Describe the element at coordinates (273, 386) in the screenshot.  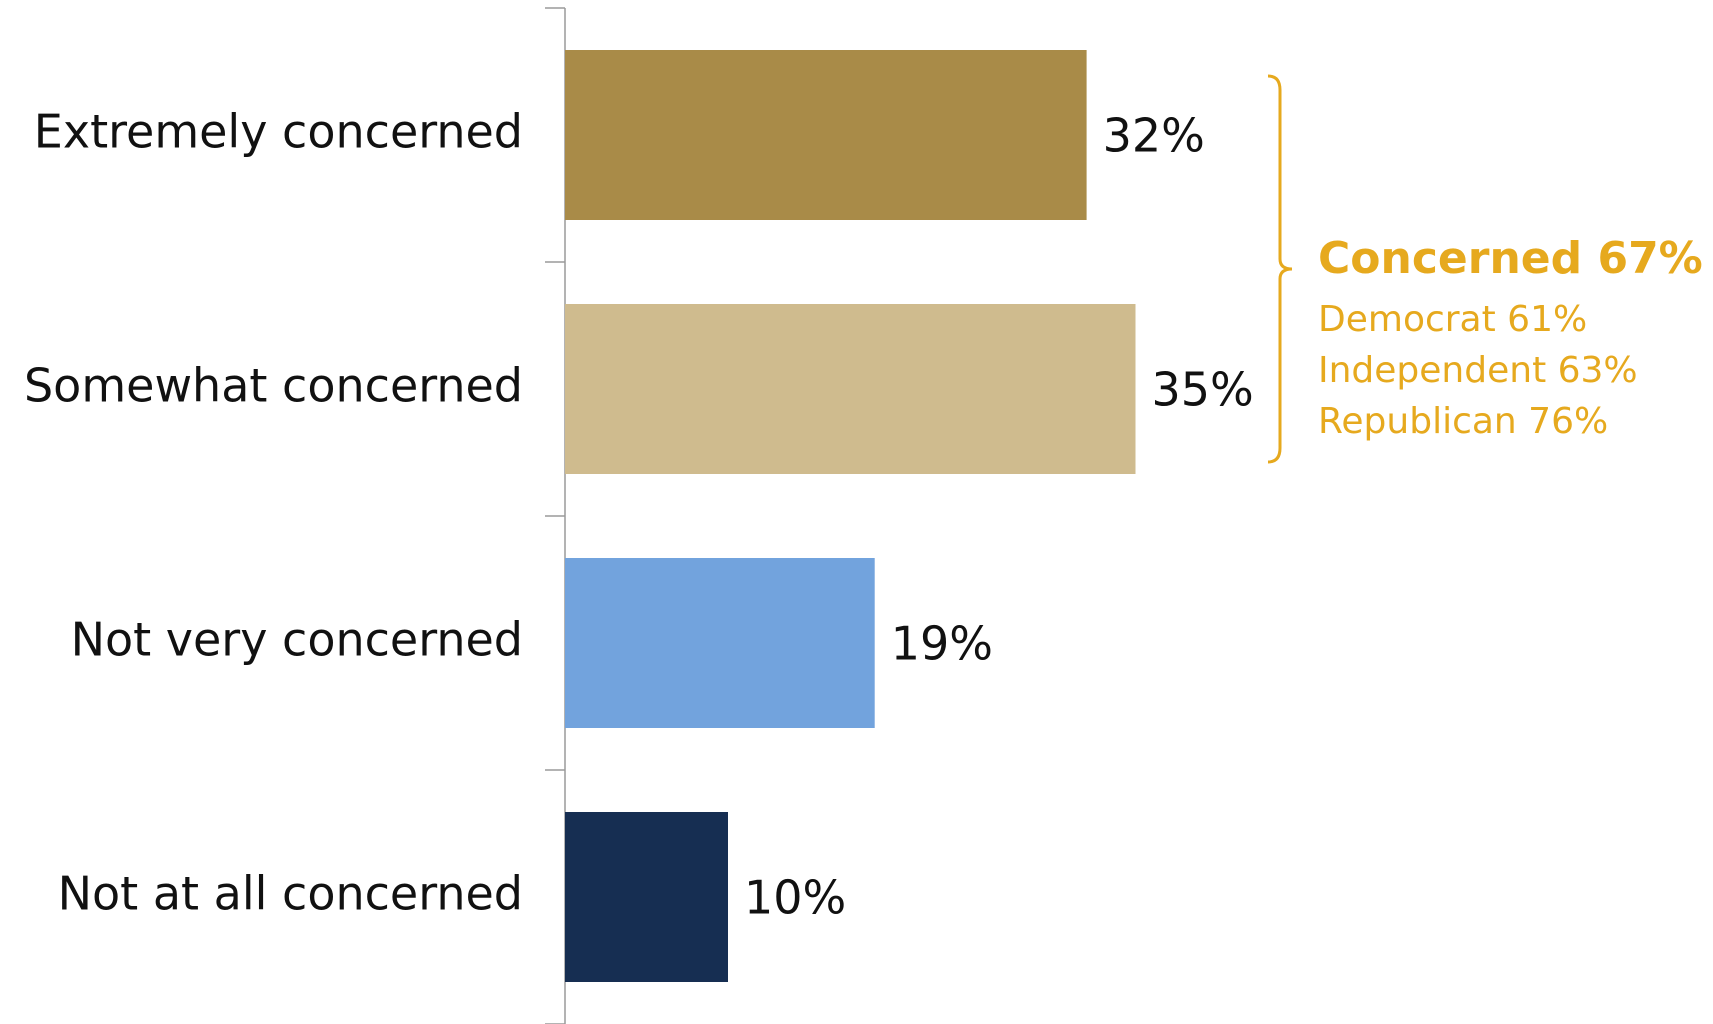
I see `category-label: Somewhat concerned` at that location.